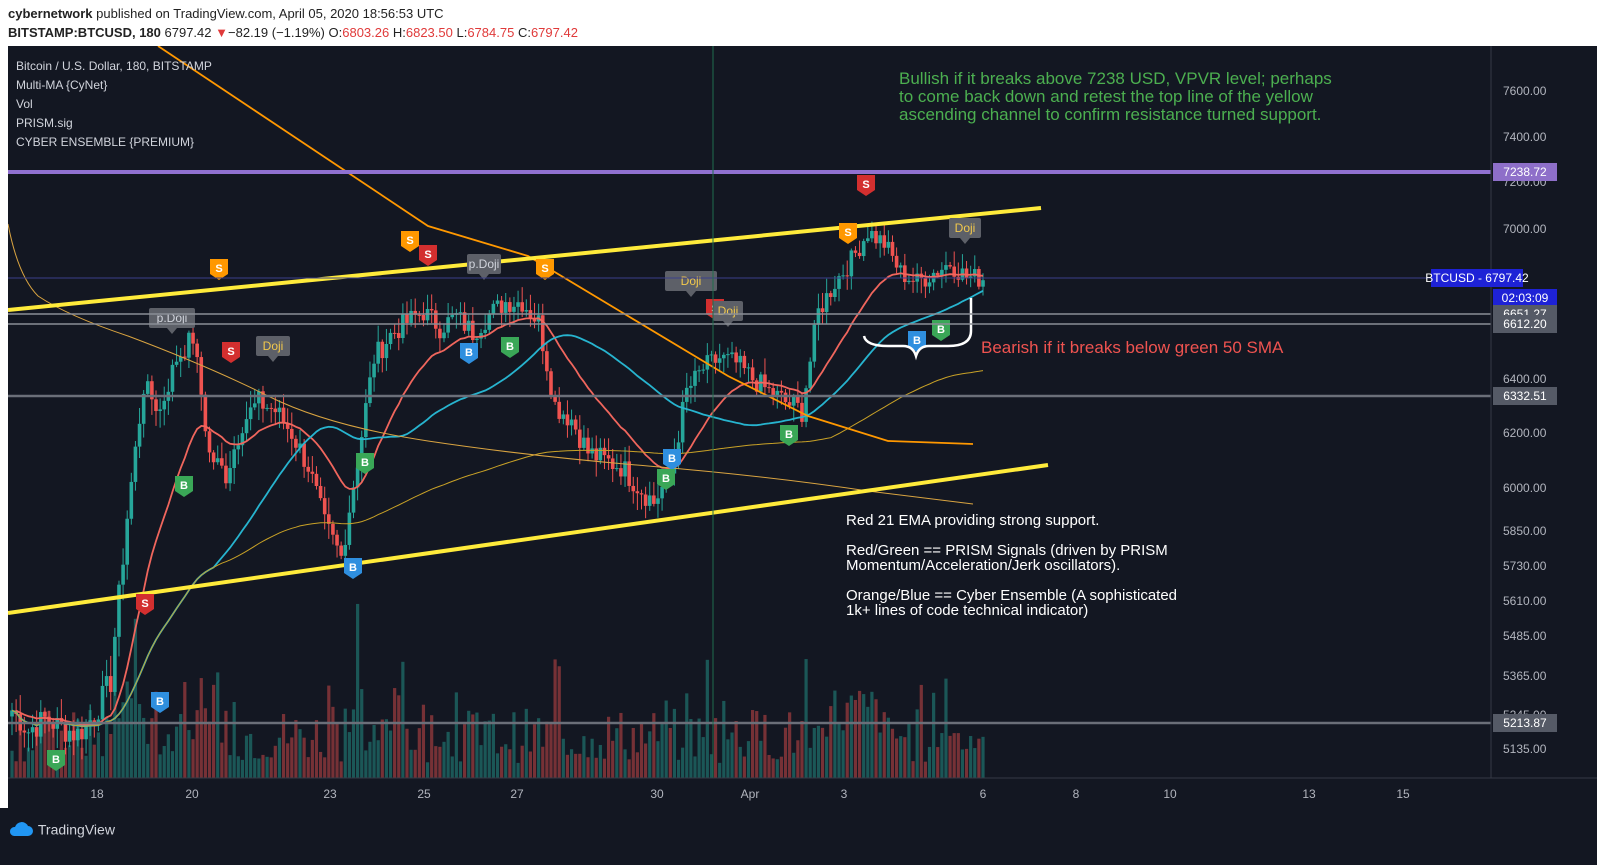  What do you see at coordinates (61, 828) in the screenshot?
I see `tradingview-logo: TradingView` at bounding box center [61, 828].